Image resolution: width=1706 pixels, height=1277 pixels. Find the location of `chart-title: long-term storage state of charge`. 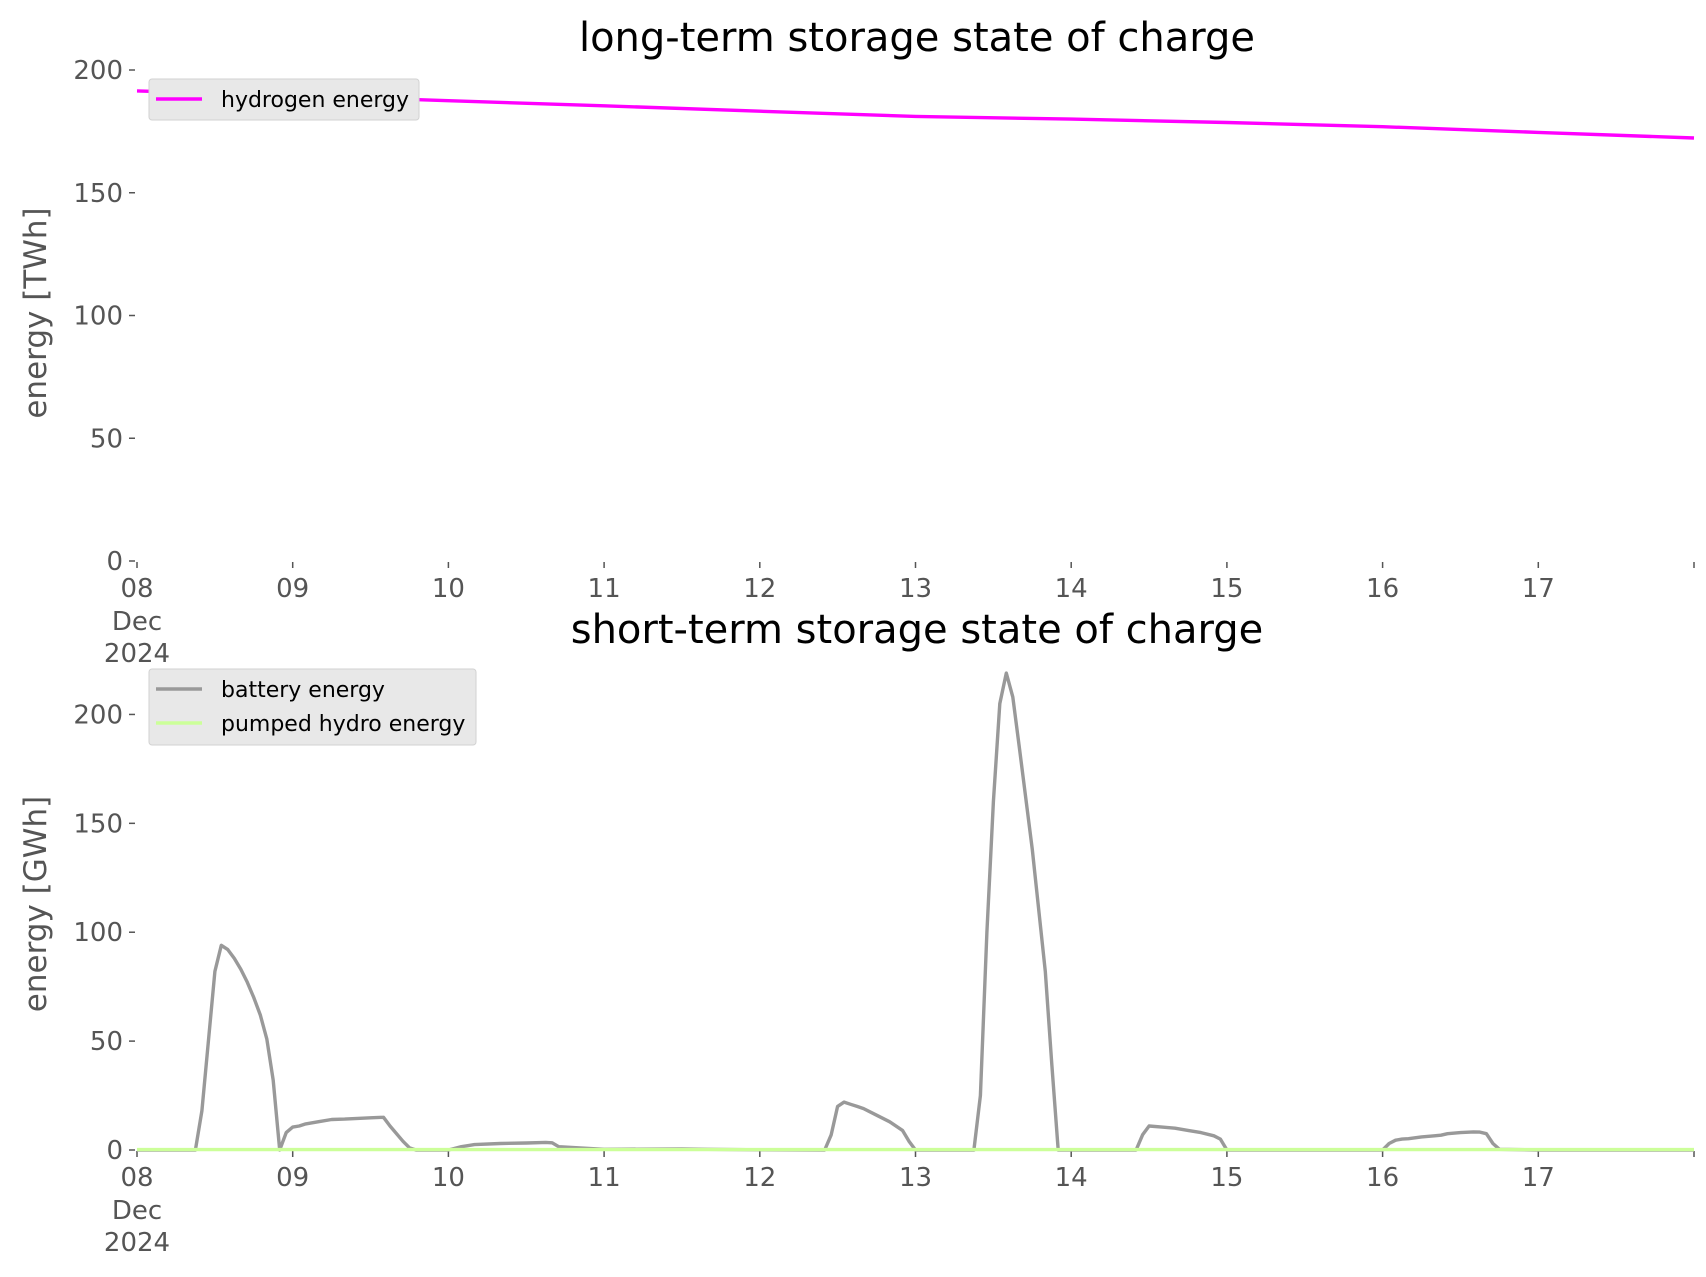

chart-title: long-term storage state of charge is located at coordinates (917, 38).